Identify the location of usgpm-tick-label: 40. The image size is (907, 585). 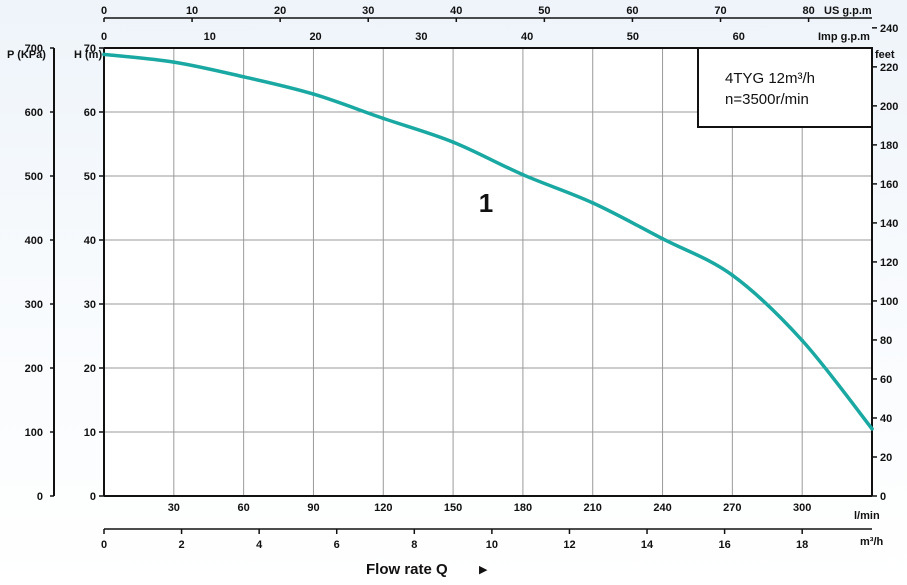
(456, 11).